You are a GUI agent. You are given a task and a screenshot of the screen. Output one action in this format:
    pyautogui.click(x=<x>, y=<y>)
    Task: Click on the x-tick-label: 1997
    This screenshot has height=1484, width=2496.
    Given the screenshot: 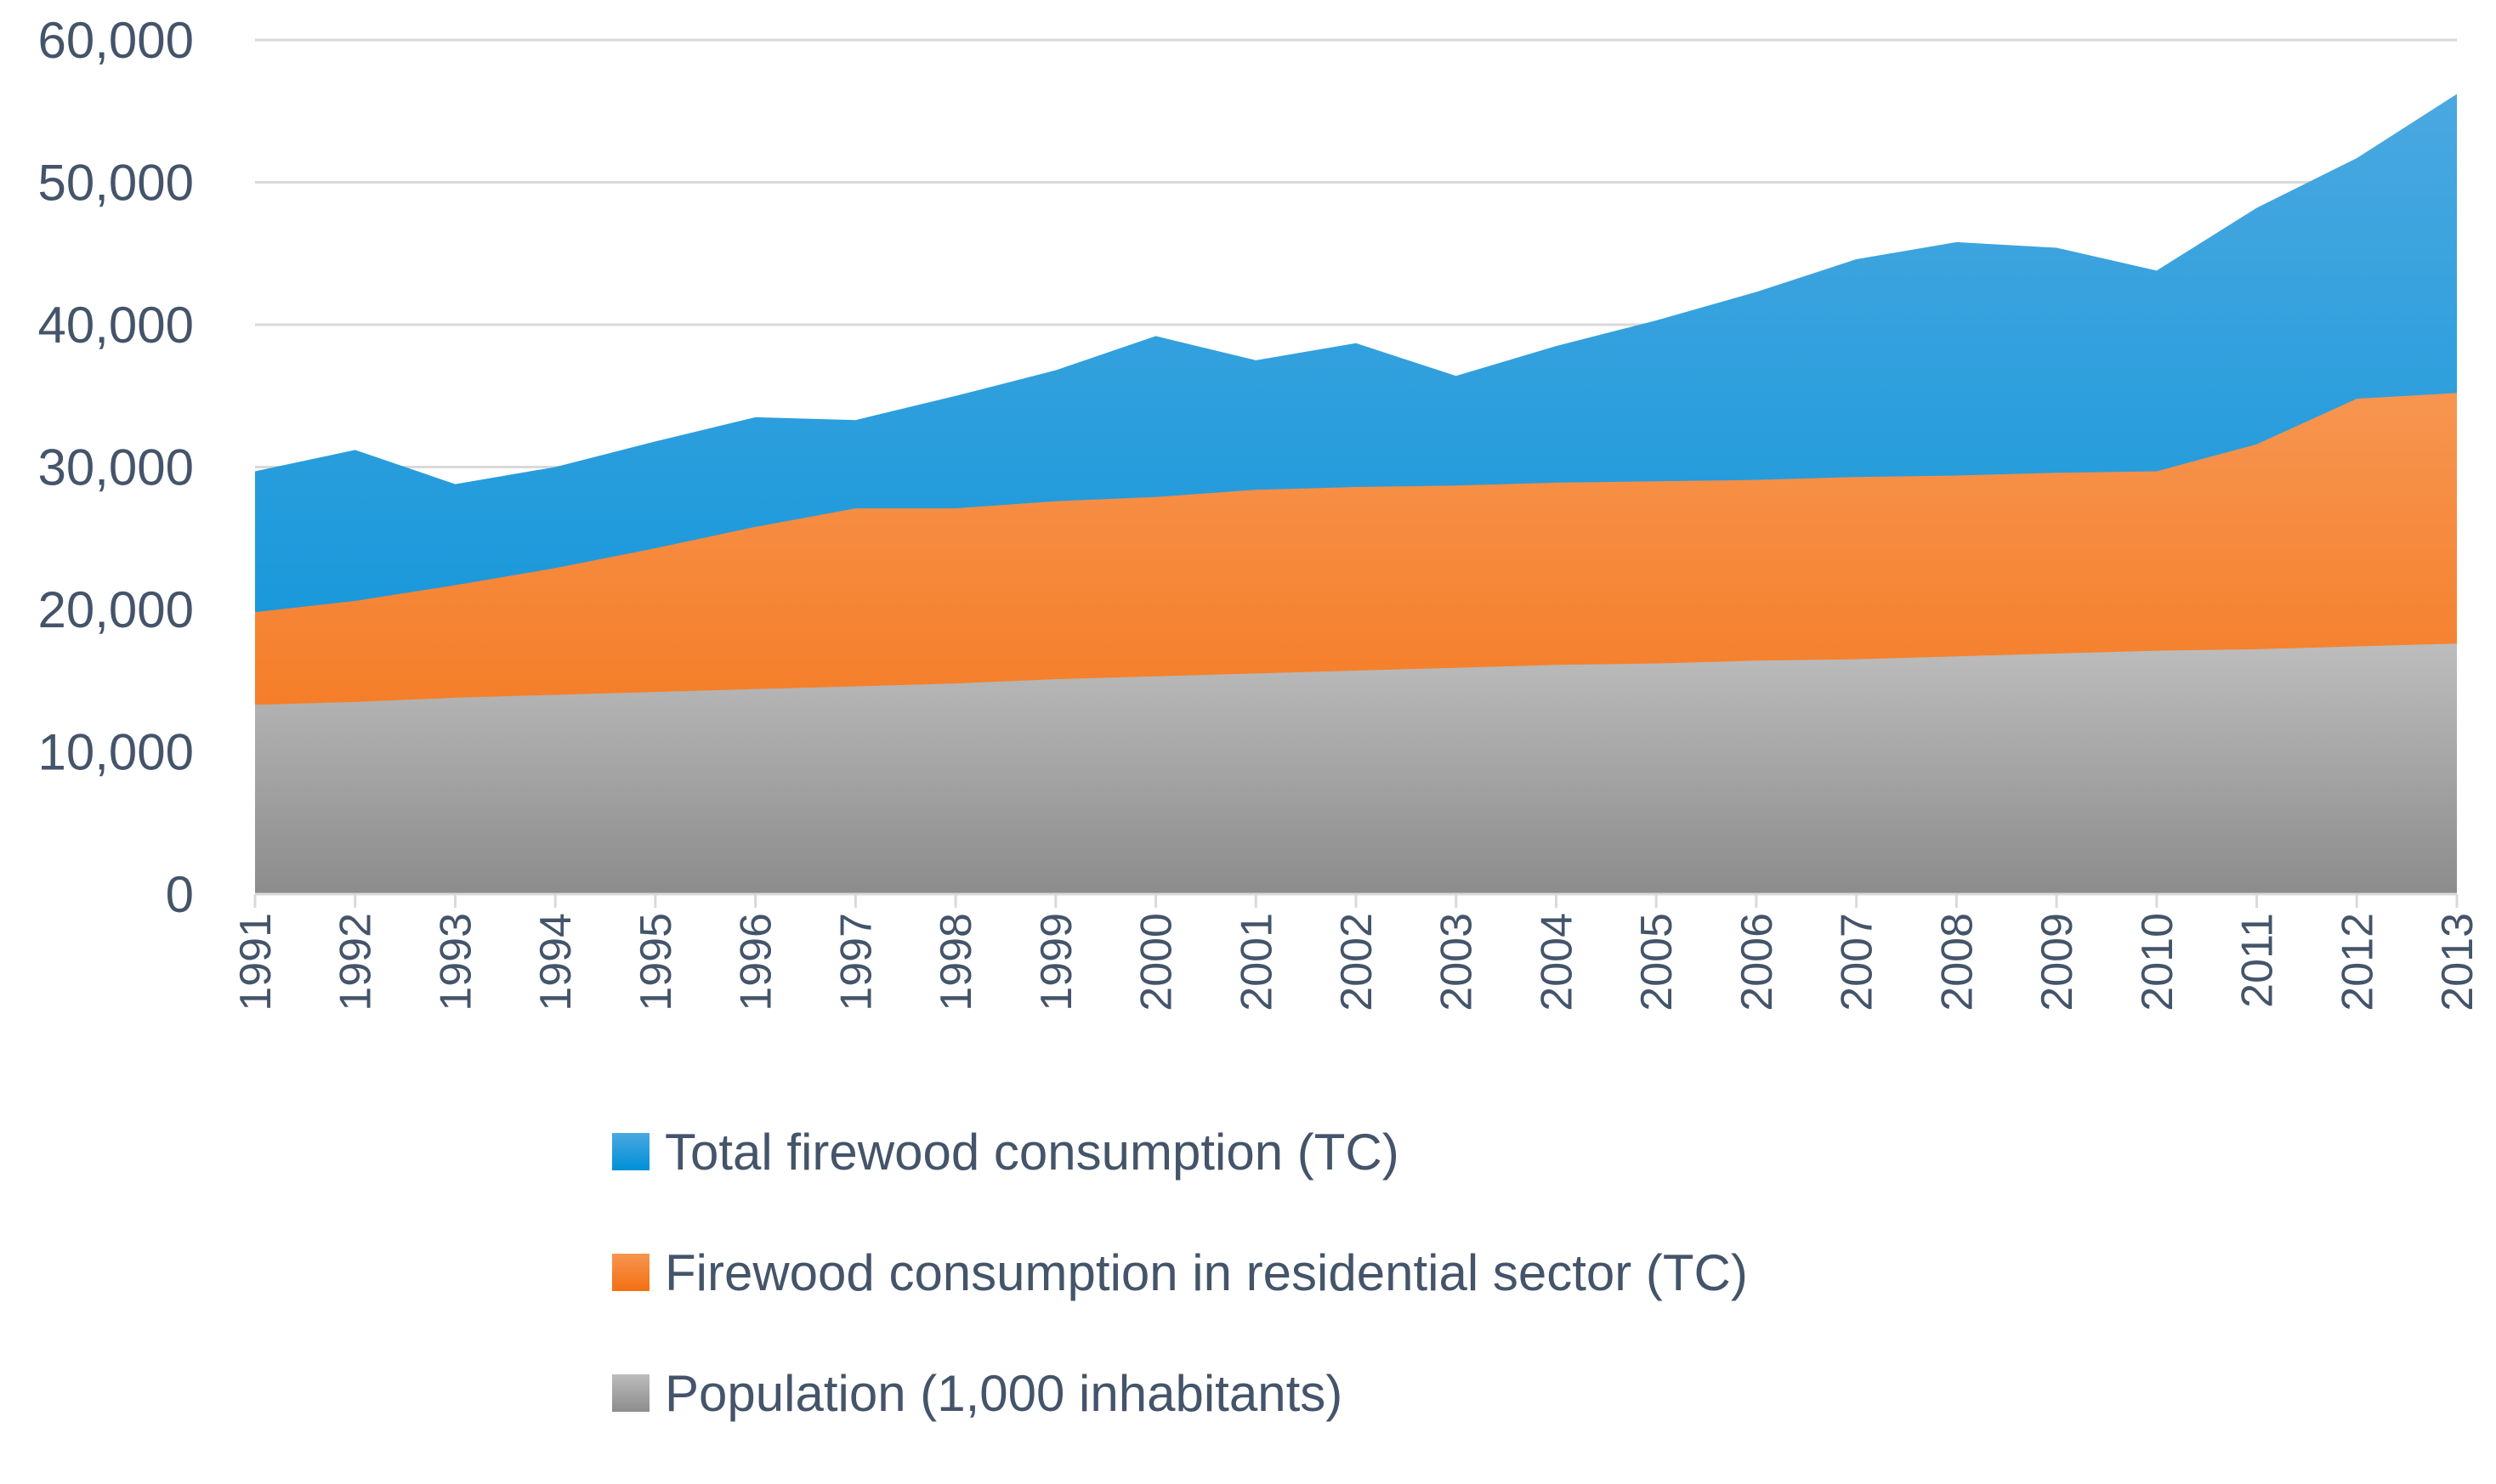 What is the action you would take?
    pyautogui.click(x=856, y=962)
    